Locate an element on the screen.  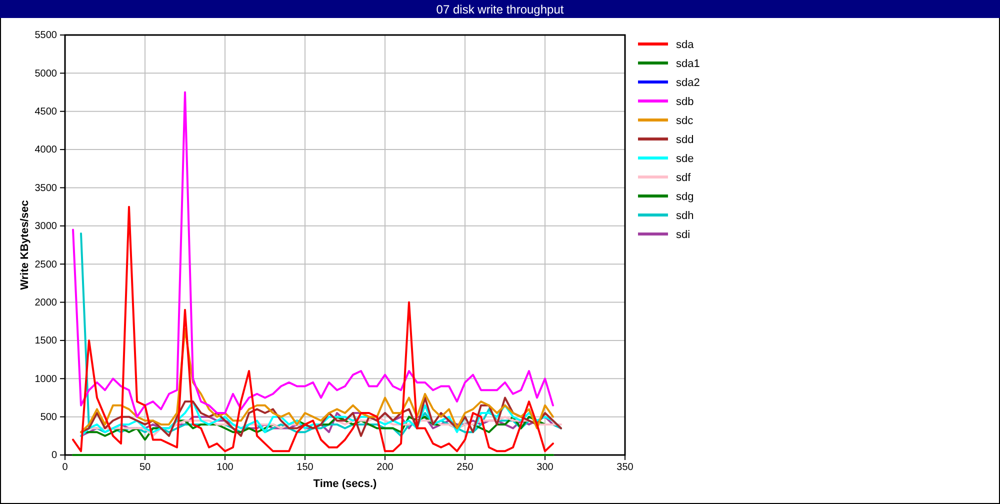
y-tick-label: 1000 is located at coordinates (46, 379).